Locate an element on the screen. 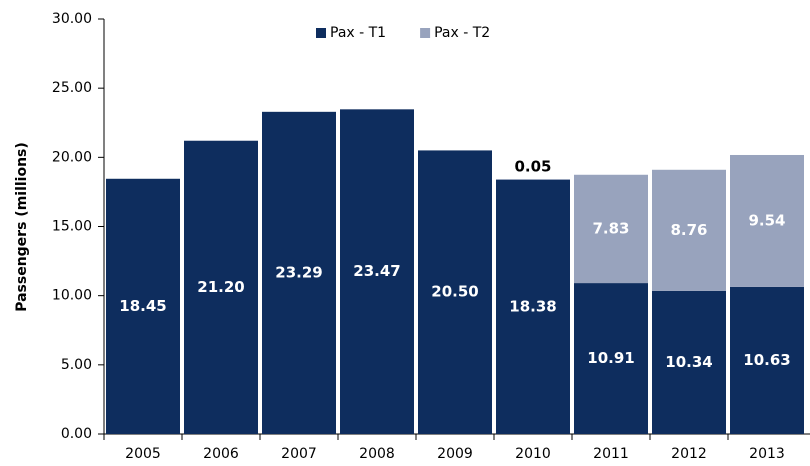 This screenshot has width=810, height=466. x-tick-label: 2012 is located at coordinates (689, 454).